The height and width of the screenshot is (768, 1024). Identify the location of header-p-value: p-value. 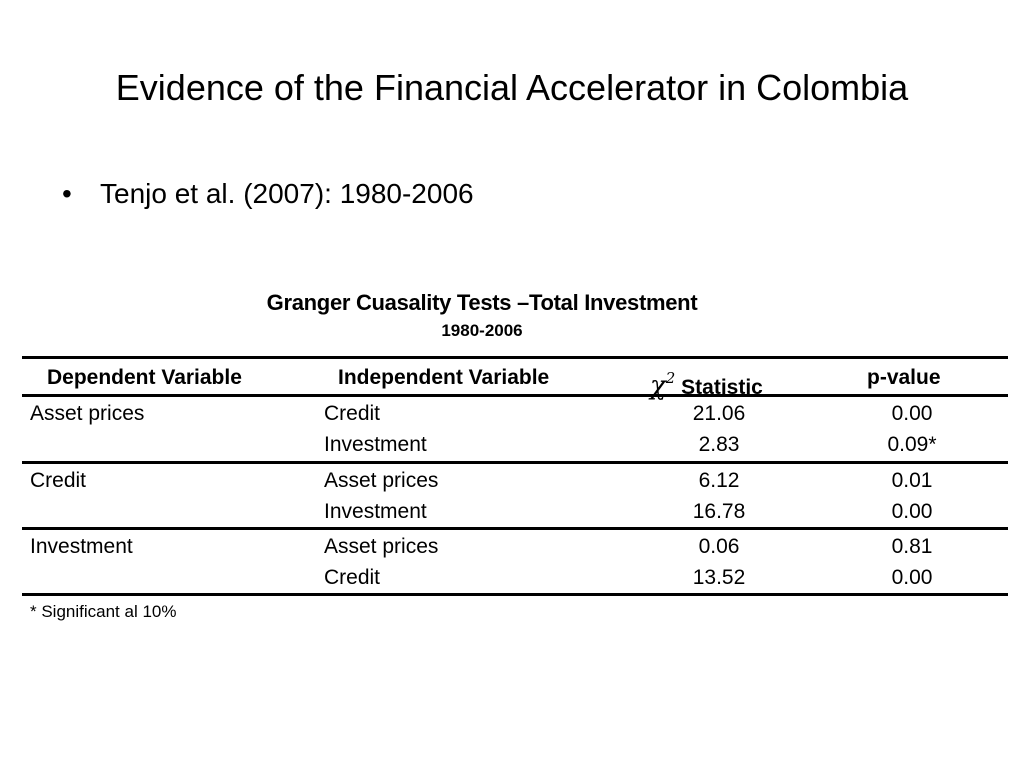
(904, 377).